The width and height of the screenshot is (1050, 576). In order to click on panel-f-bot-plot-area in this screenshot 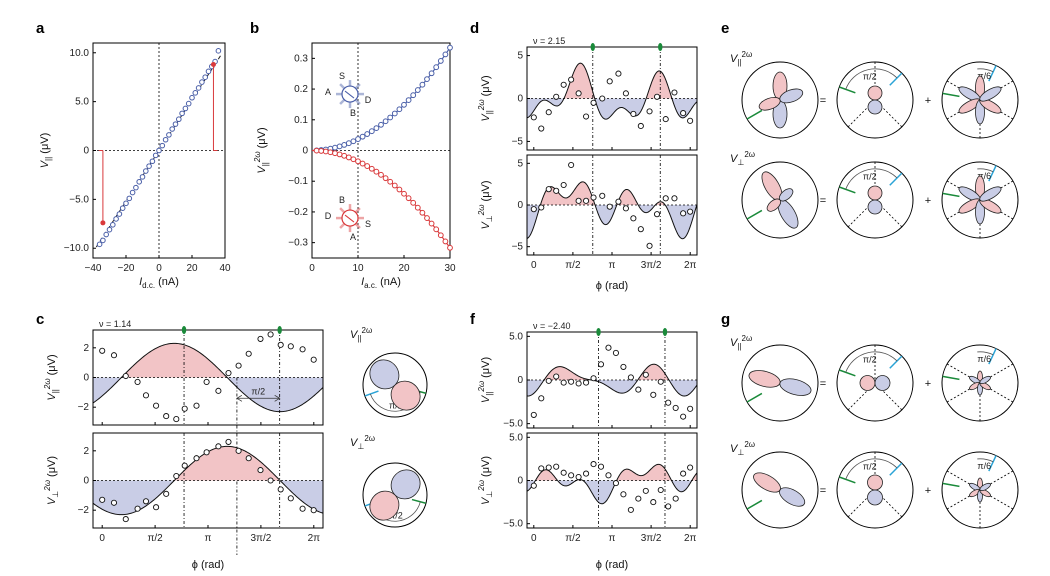, I will do `click(612, 480)`.